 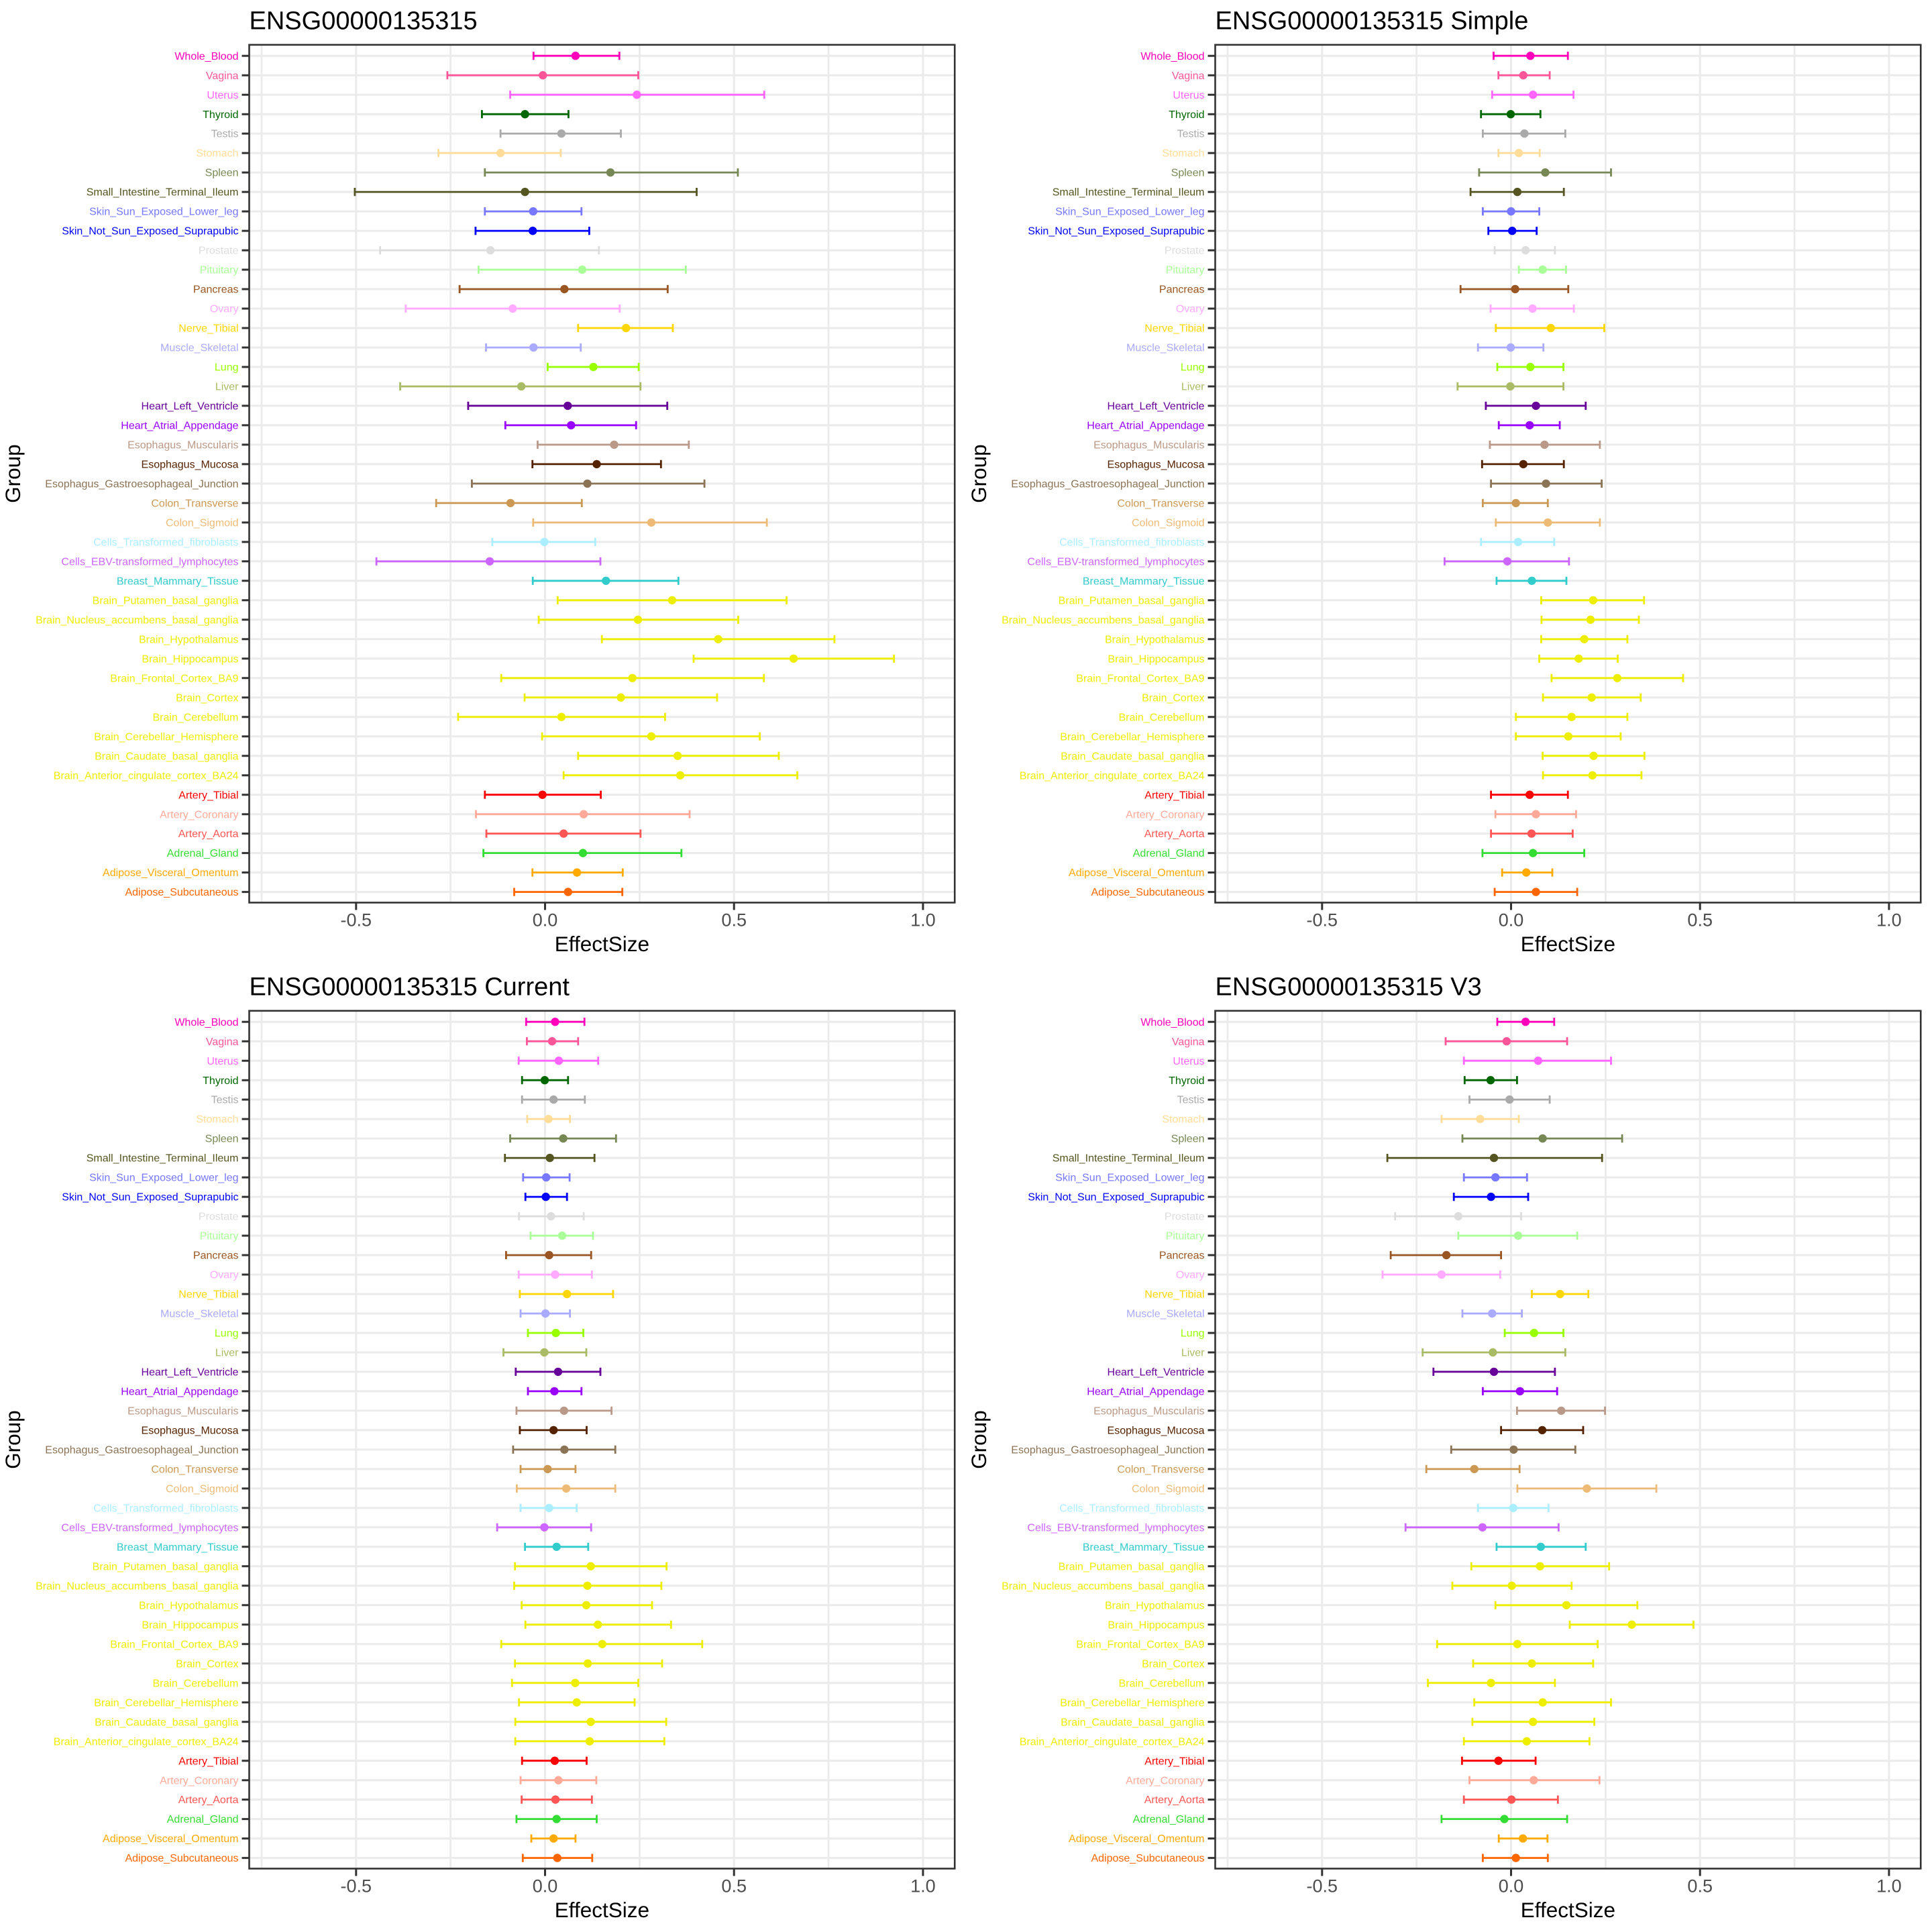 What do you see at coordinates (149, 562) in the screenshot?
I see `svg-text:Cells_EBV-transformed_lymphocy: Cells_EBV-transformed_lymphocytes` at bounding box center [149, 562].